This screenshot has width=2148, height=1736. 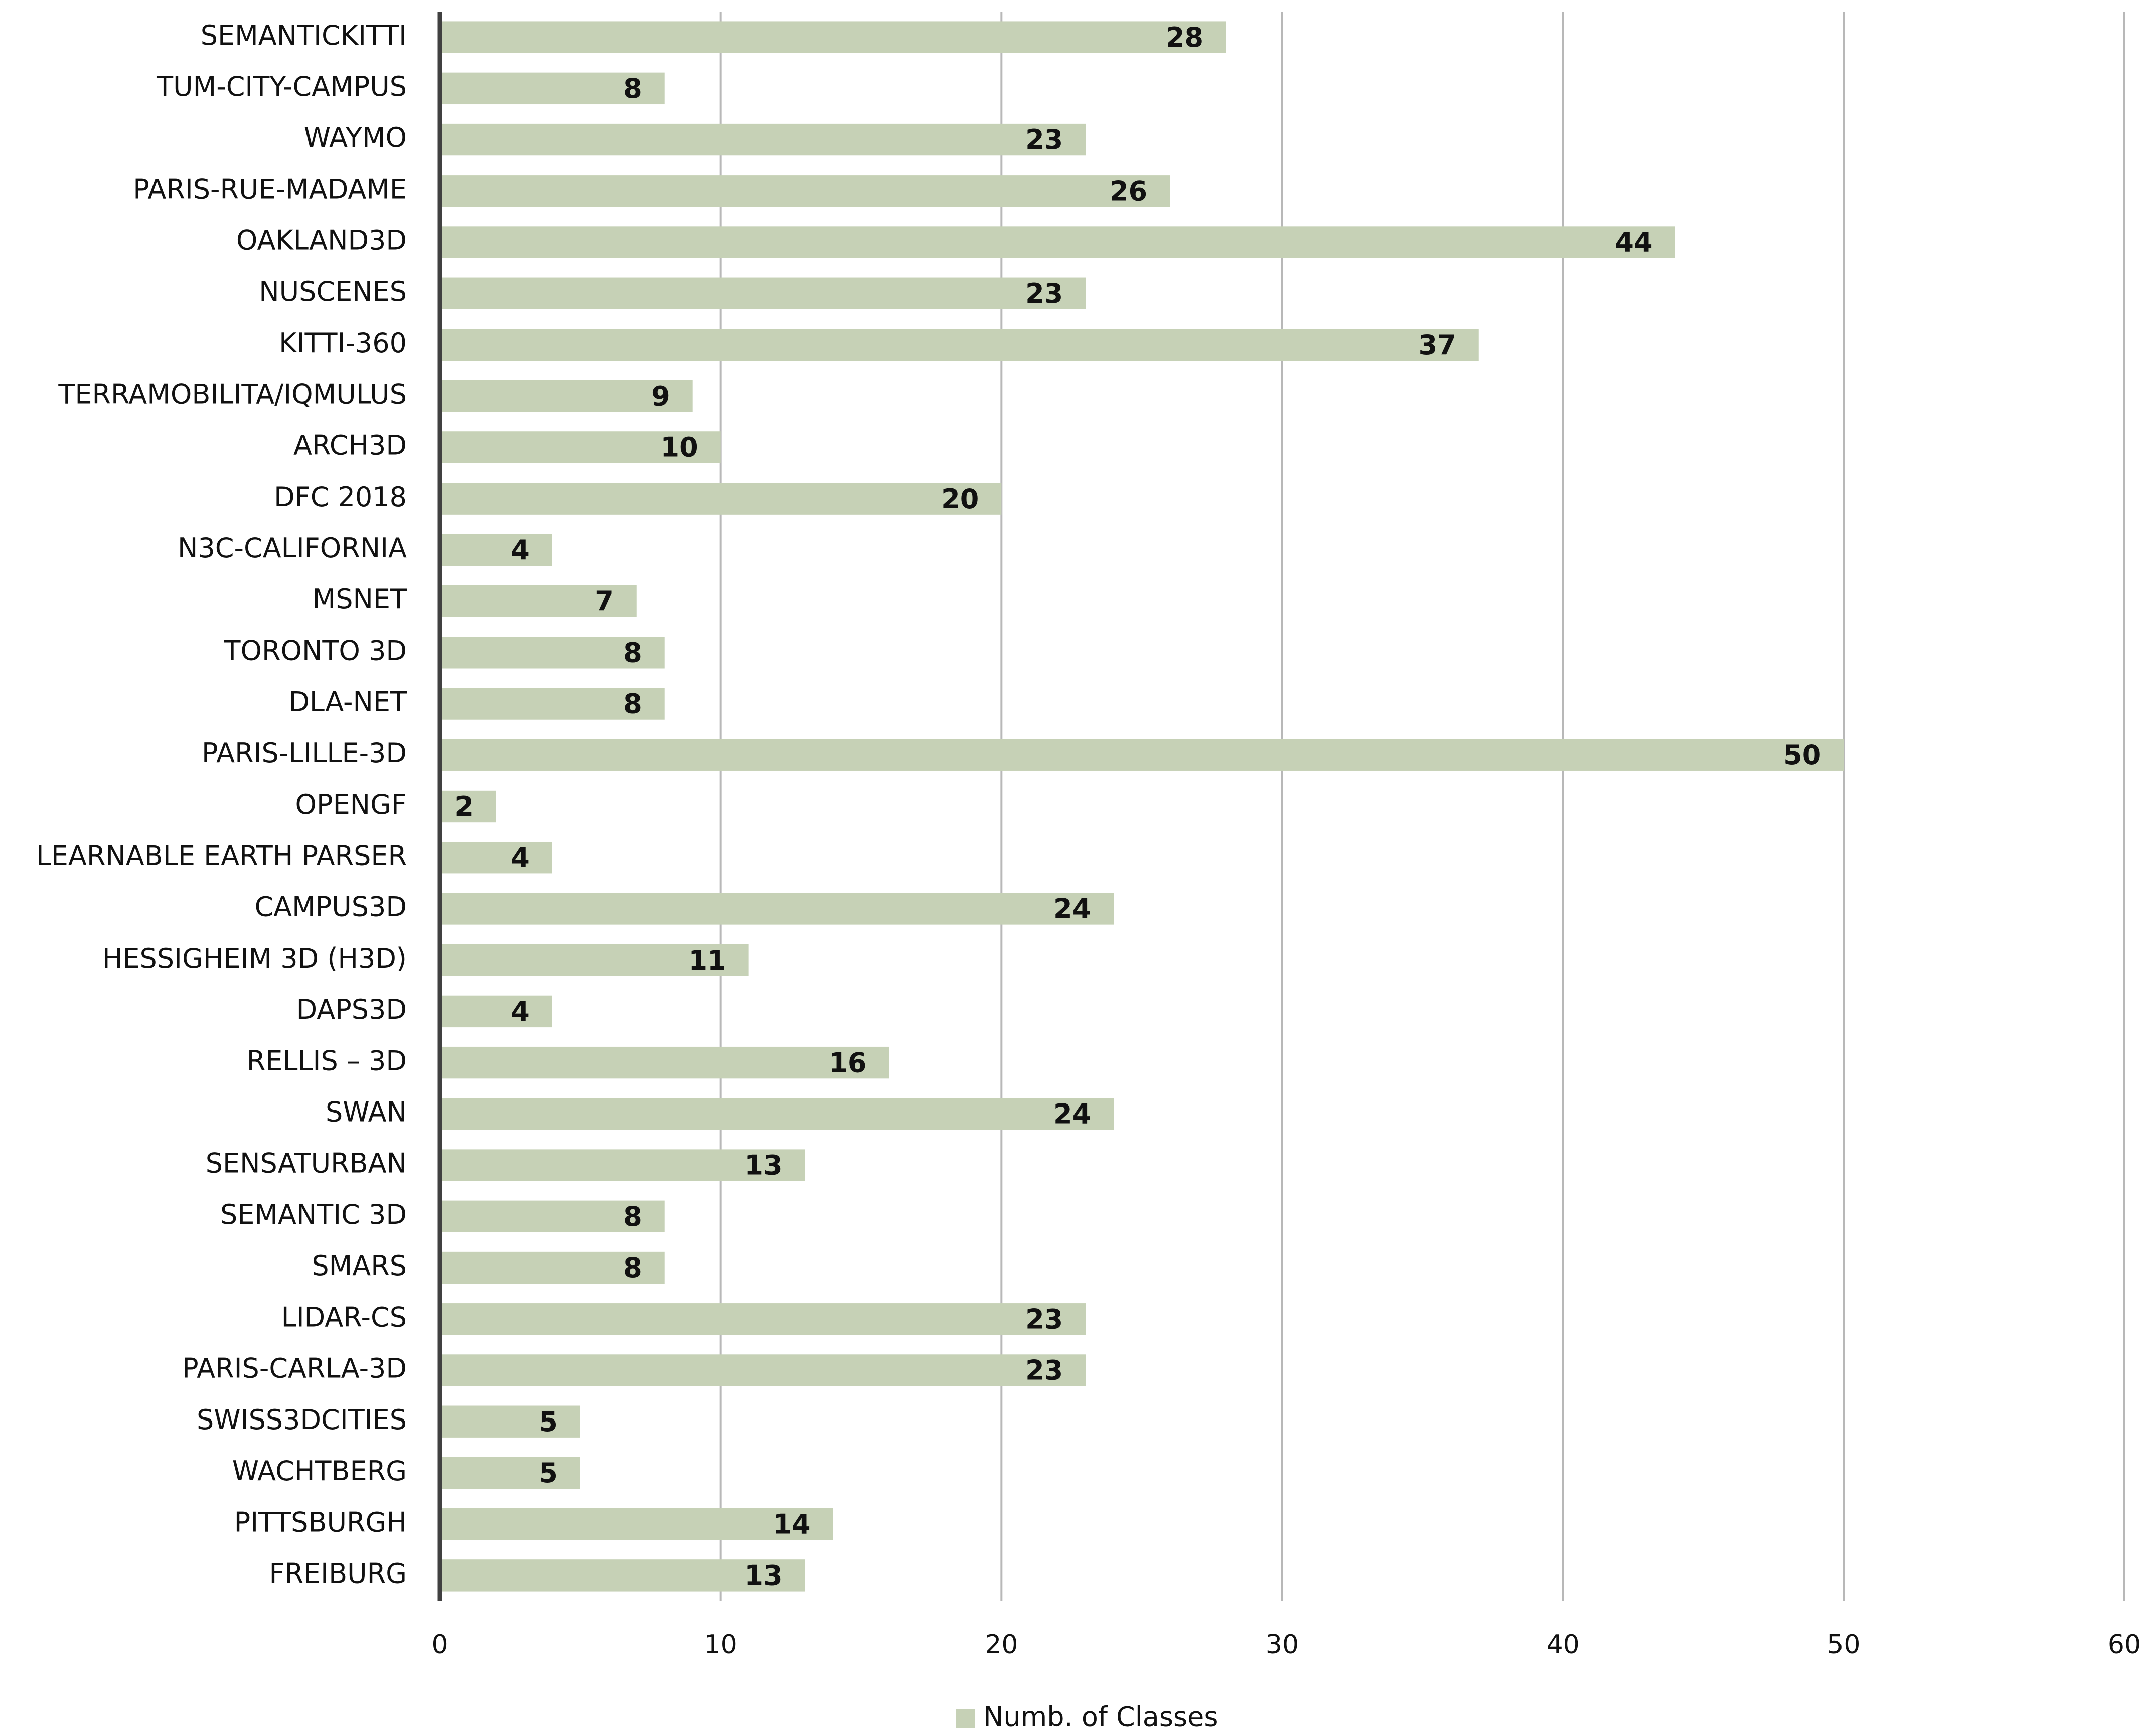 What do you see at coordinates (350, 445) in the screenshot?
I see `y-tick-label: ARCH3D` at bounding box center [350, 445].